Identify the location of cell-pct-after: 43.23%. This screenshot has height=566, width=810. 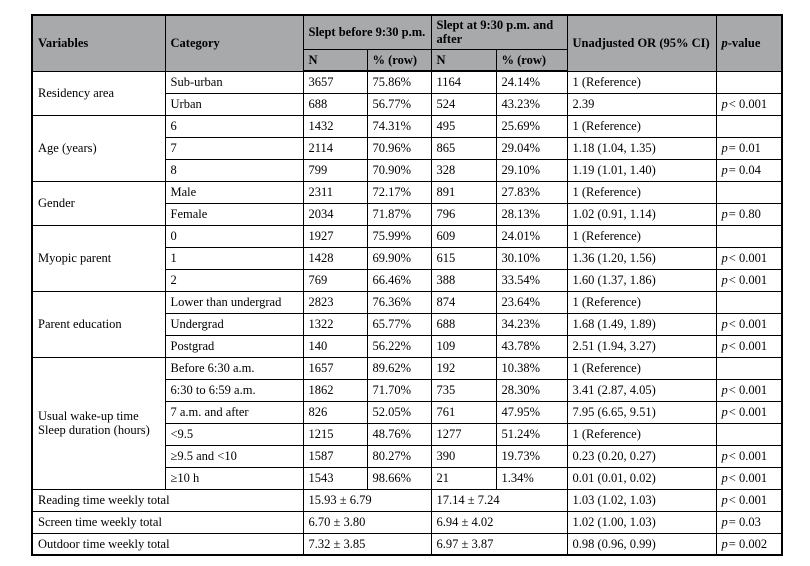
(531, 104).